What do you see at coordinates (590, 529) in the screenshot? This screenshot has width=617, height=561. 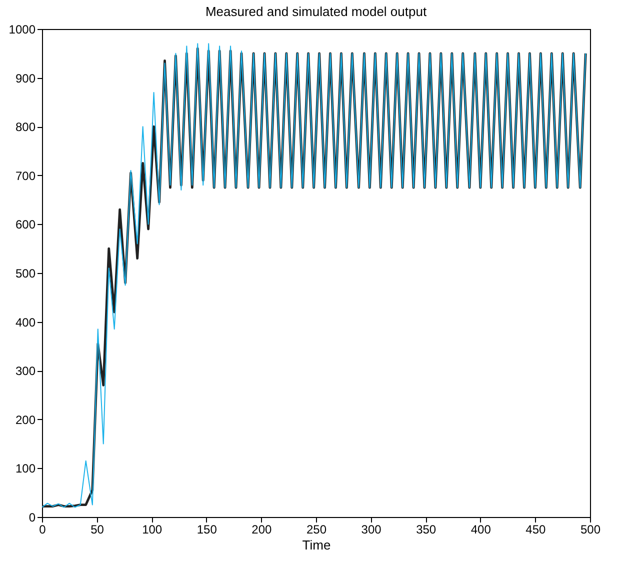 I see `x-tick-label: 500` at bounding box center [590, 529].